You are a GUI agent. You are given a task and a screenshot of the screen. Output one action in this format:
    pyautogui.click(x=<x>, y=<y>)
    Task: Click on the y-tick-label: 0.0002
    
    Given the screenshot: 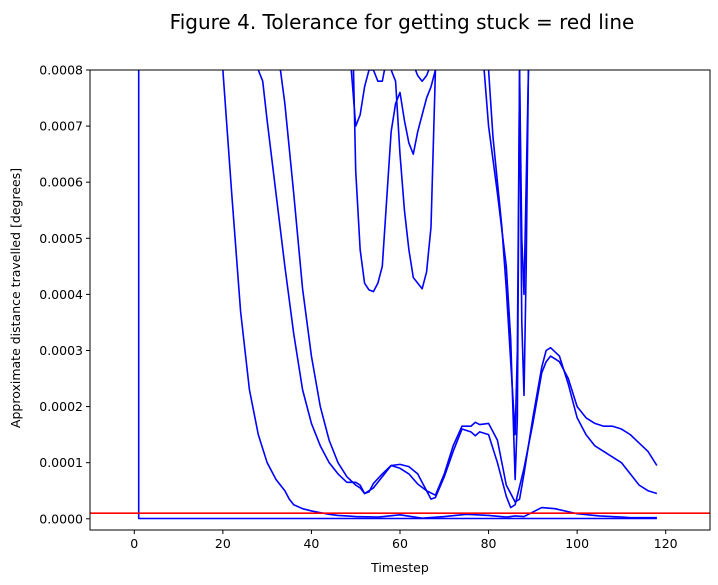 What is the action you would take?
    pyautogui.click(x=61, y=406)
    